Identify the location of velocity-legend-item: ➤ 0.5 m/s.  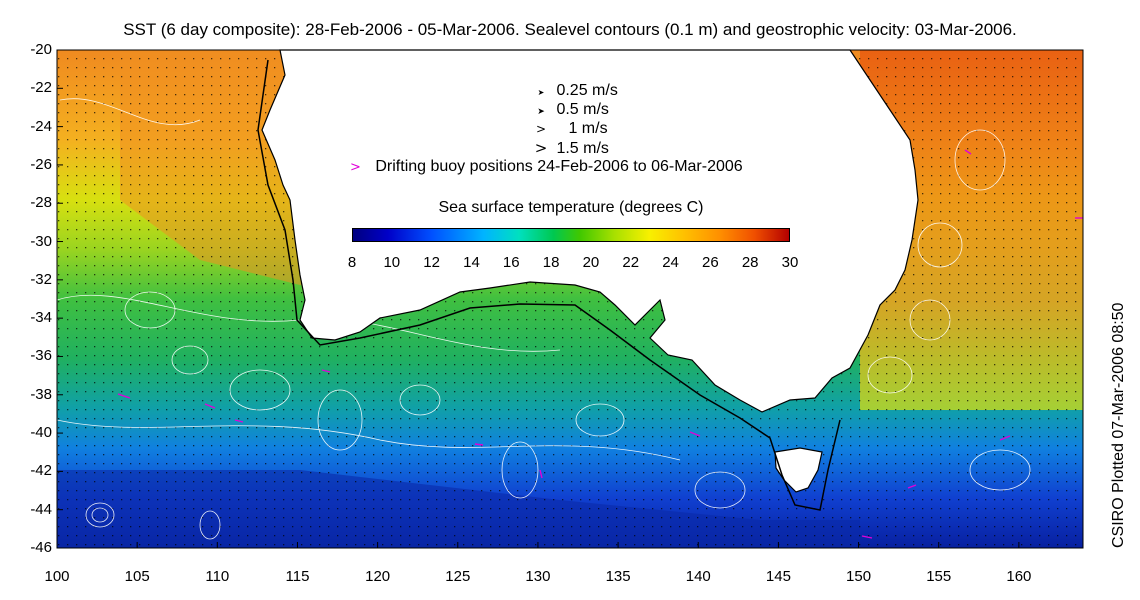
(569, 111).